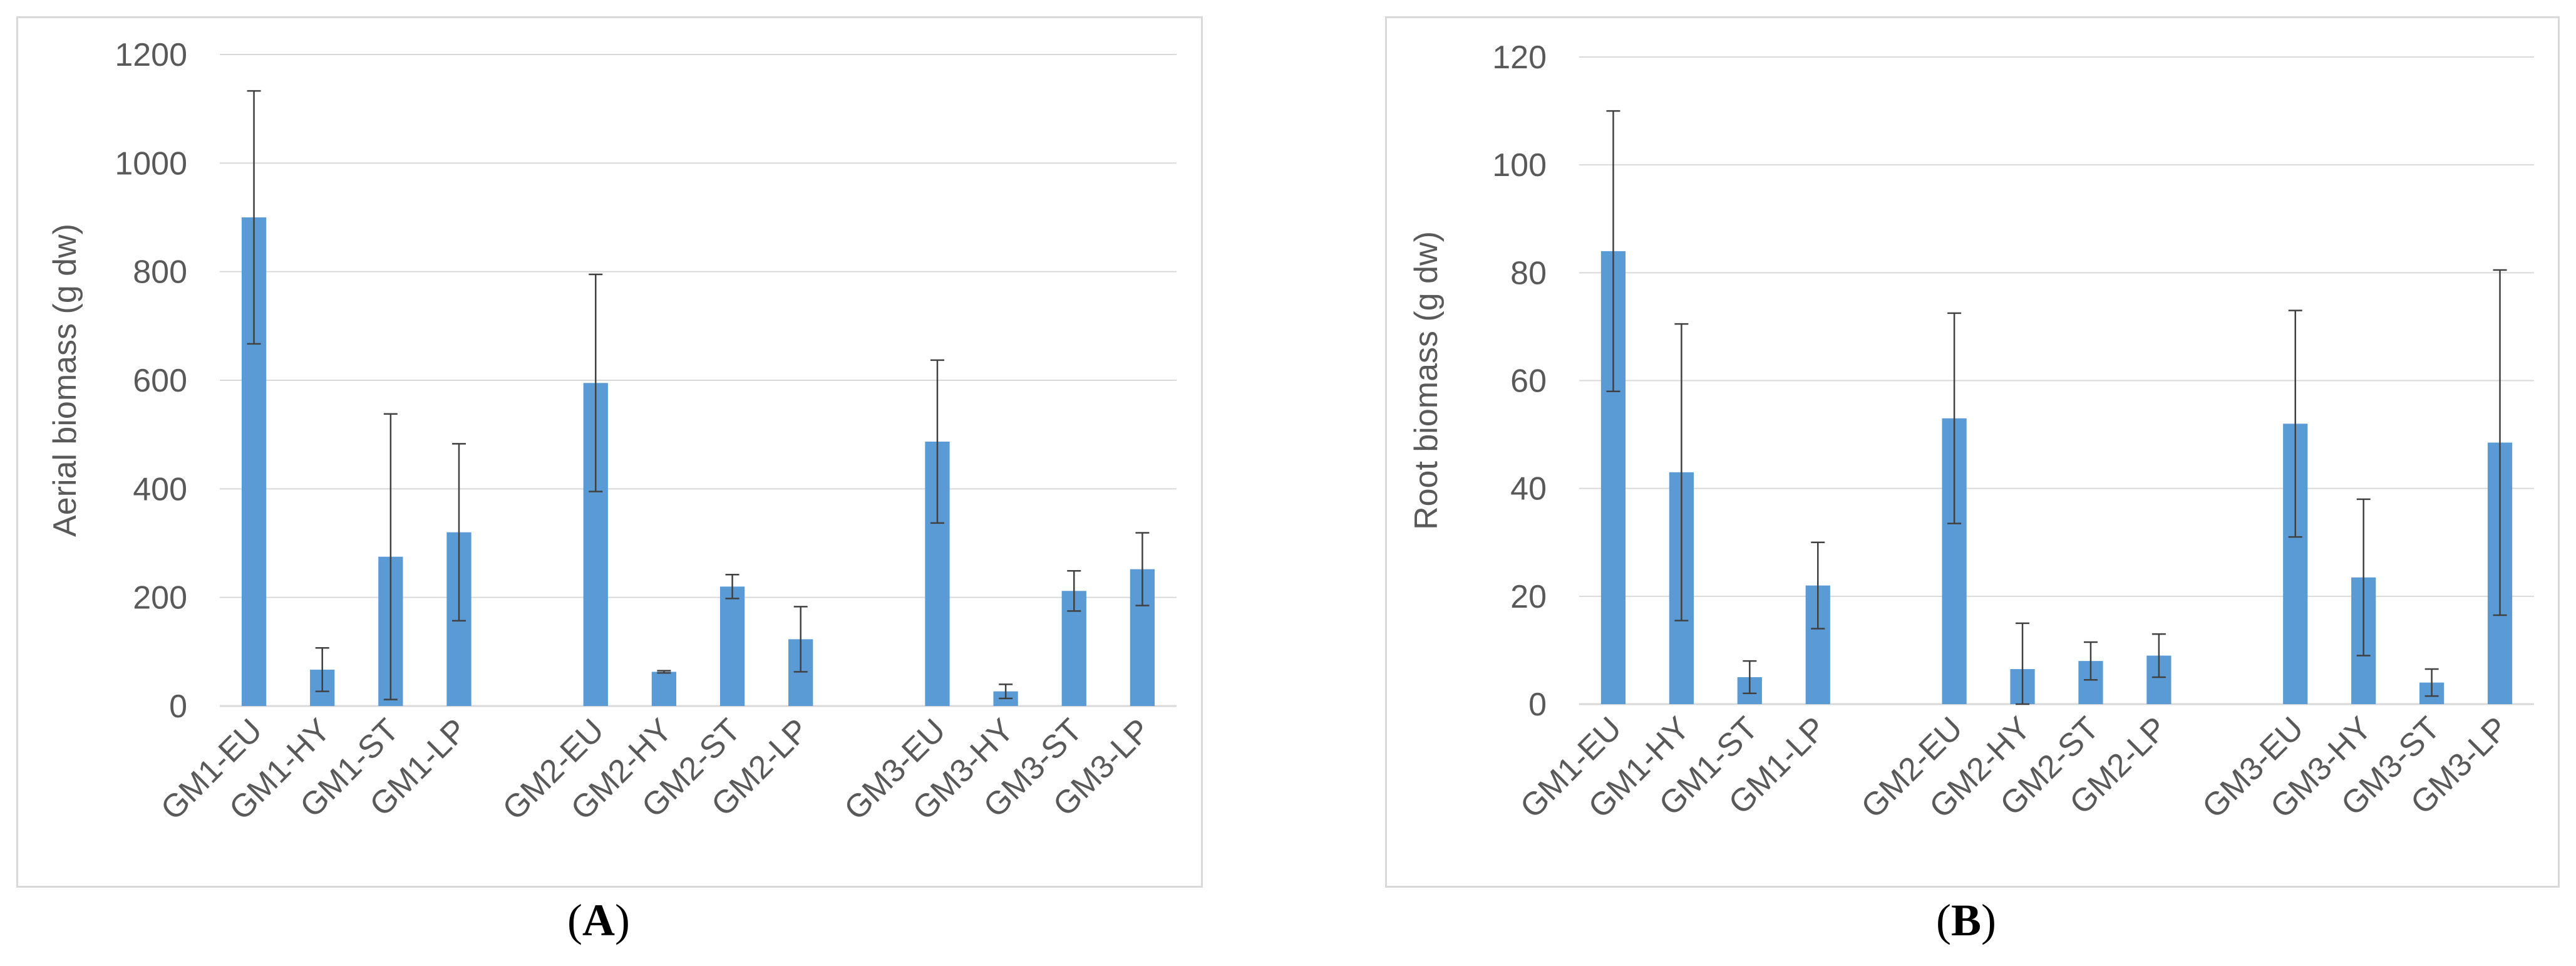 The image size is (2576, 966). I want to click on caption-b: (B), so click(1966, 921).